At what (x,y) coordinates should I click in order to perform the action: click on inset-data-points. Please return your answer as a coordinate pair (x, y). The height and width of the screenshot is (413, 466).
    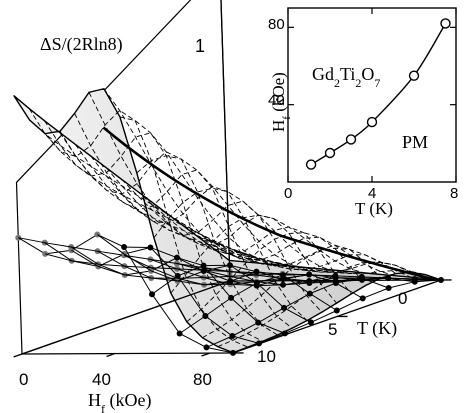
    Looking at the image, I should click on (378, 94).